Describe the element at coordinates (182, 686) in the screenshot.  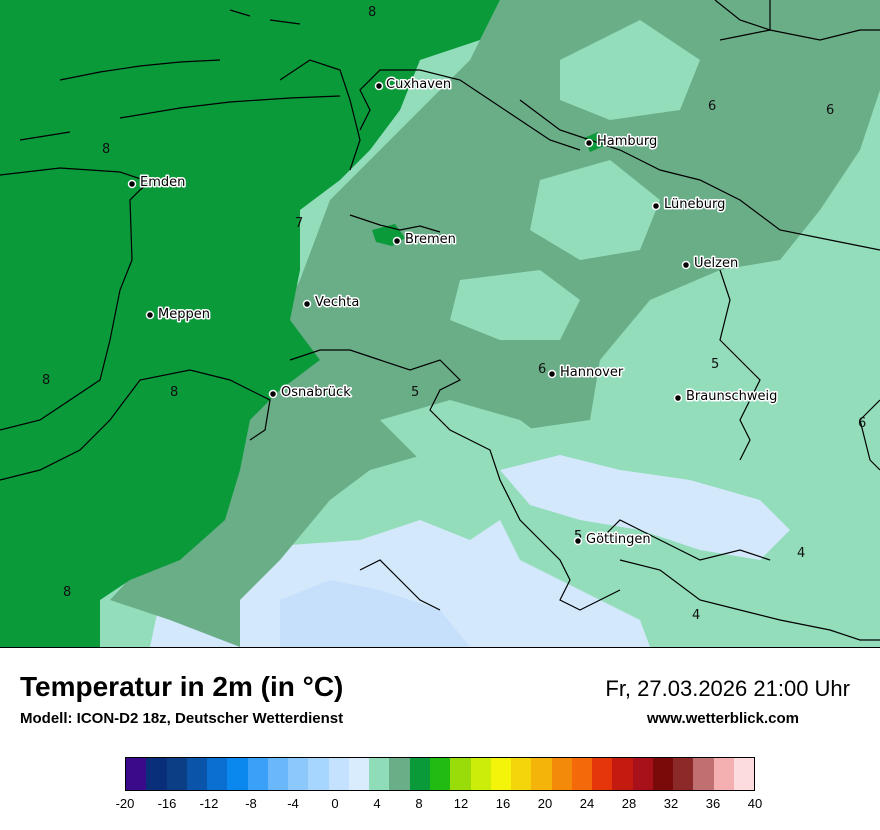
I see `map-title: Temperatur in 2m (in °C)` at that location.